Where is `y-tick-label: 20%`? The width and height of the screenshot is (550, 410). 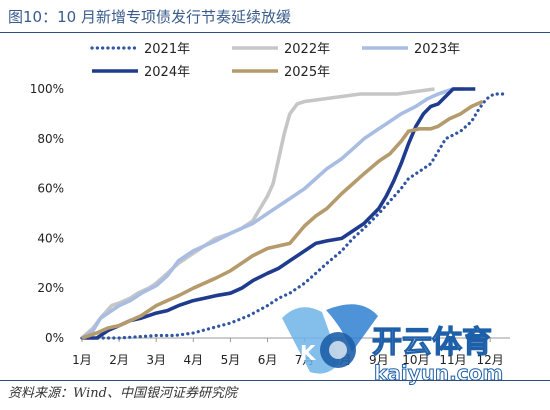
y-tick-label: 20% is located at coordinates (50, 288).